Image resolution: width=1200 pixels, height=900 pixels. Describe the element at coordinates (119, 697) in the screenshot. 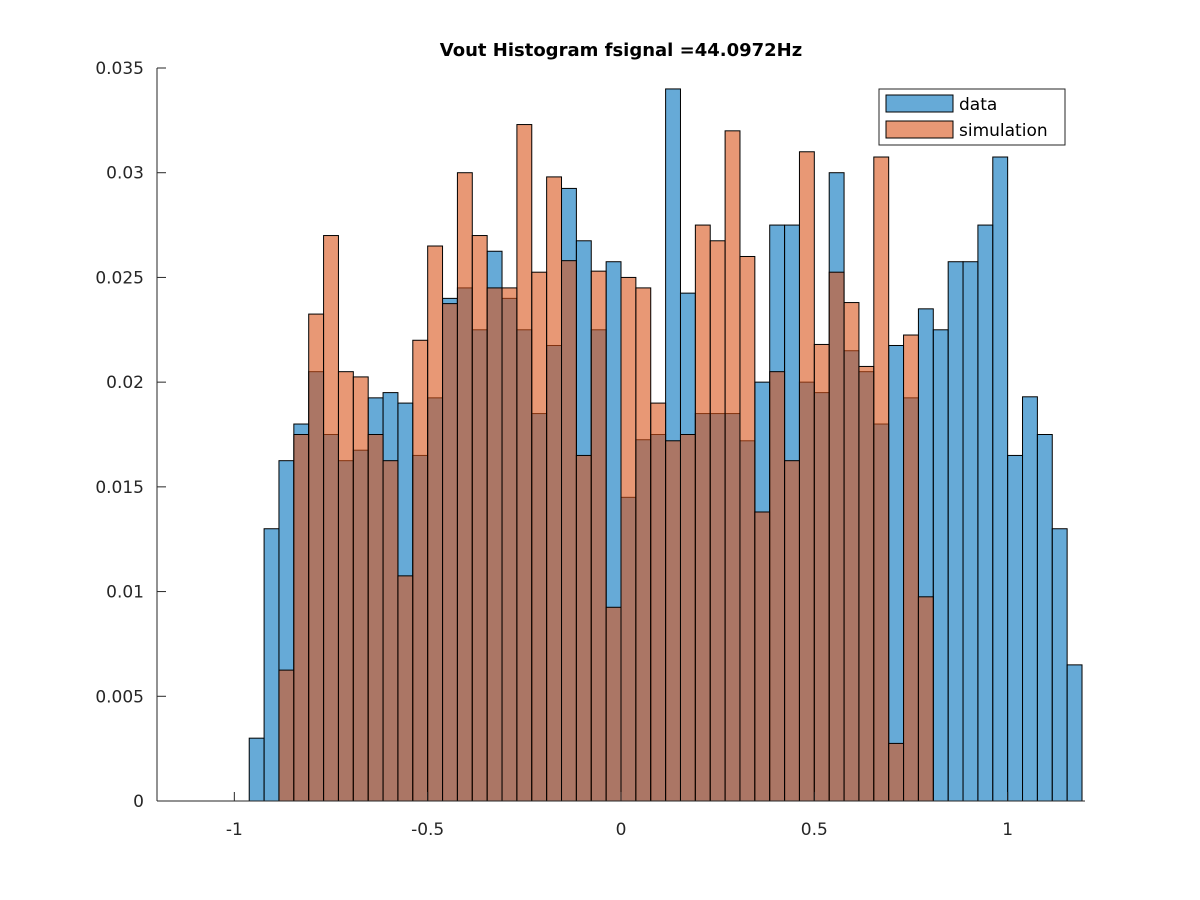

I see `y-tick-label: 0.005` at that location.